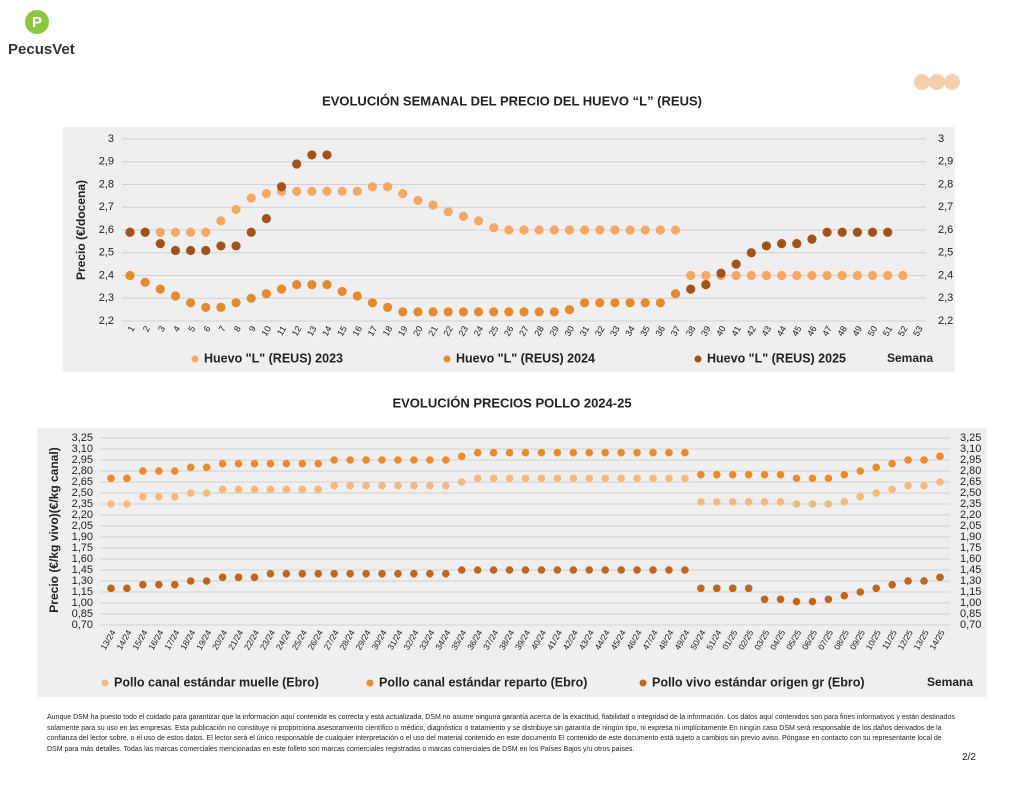  What do you see at coordinates (373, 331) in the screenshot?
I see `x-tick-label: 17` at bounding box center [373, 331].